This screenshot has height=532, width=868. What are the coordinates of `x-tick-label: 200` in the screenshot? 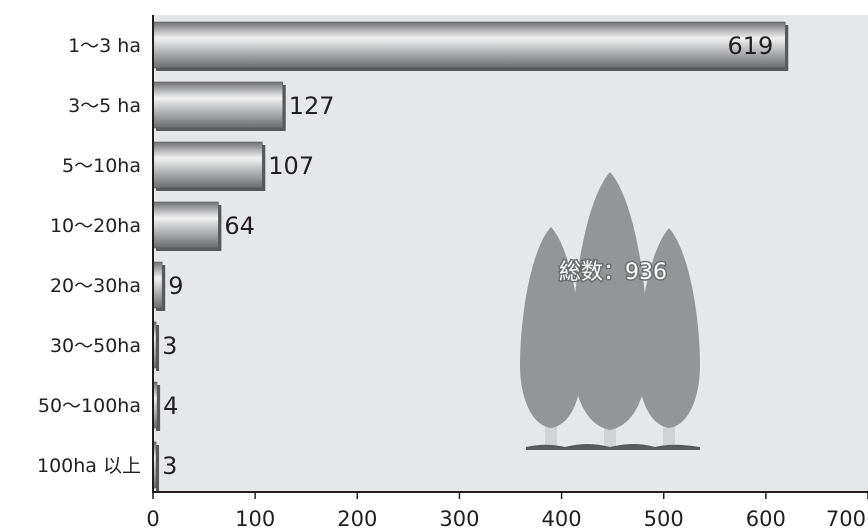 It's located at (357, 519).